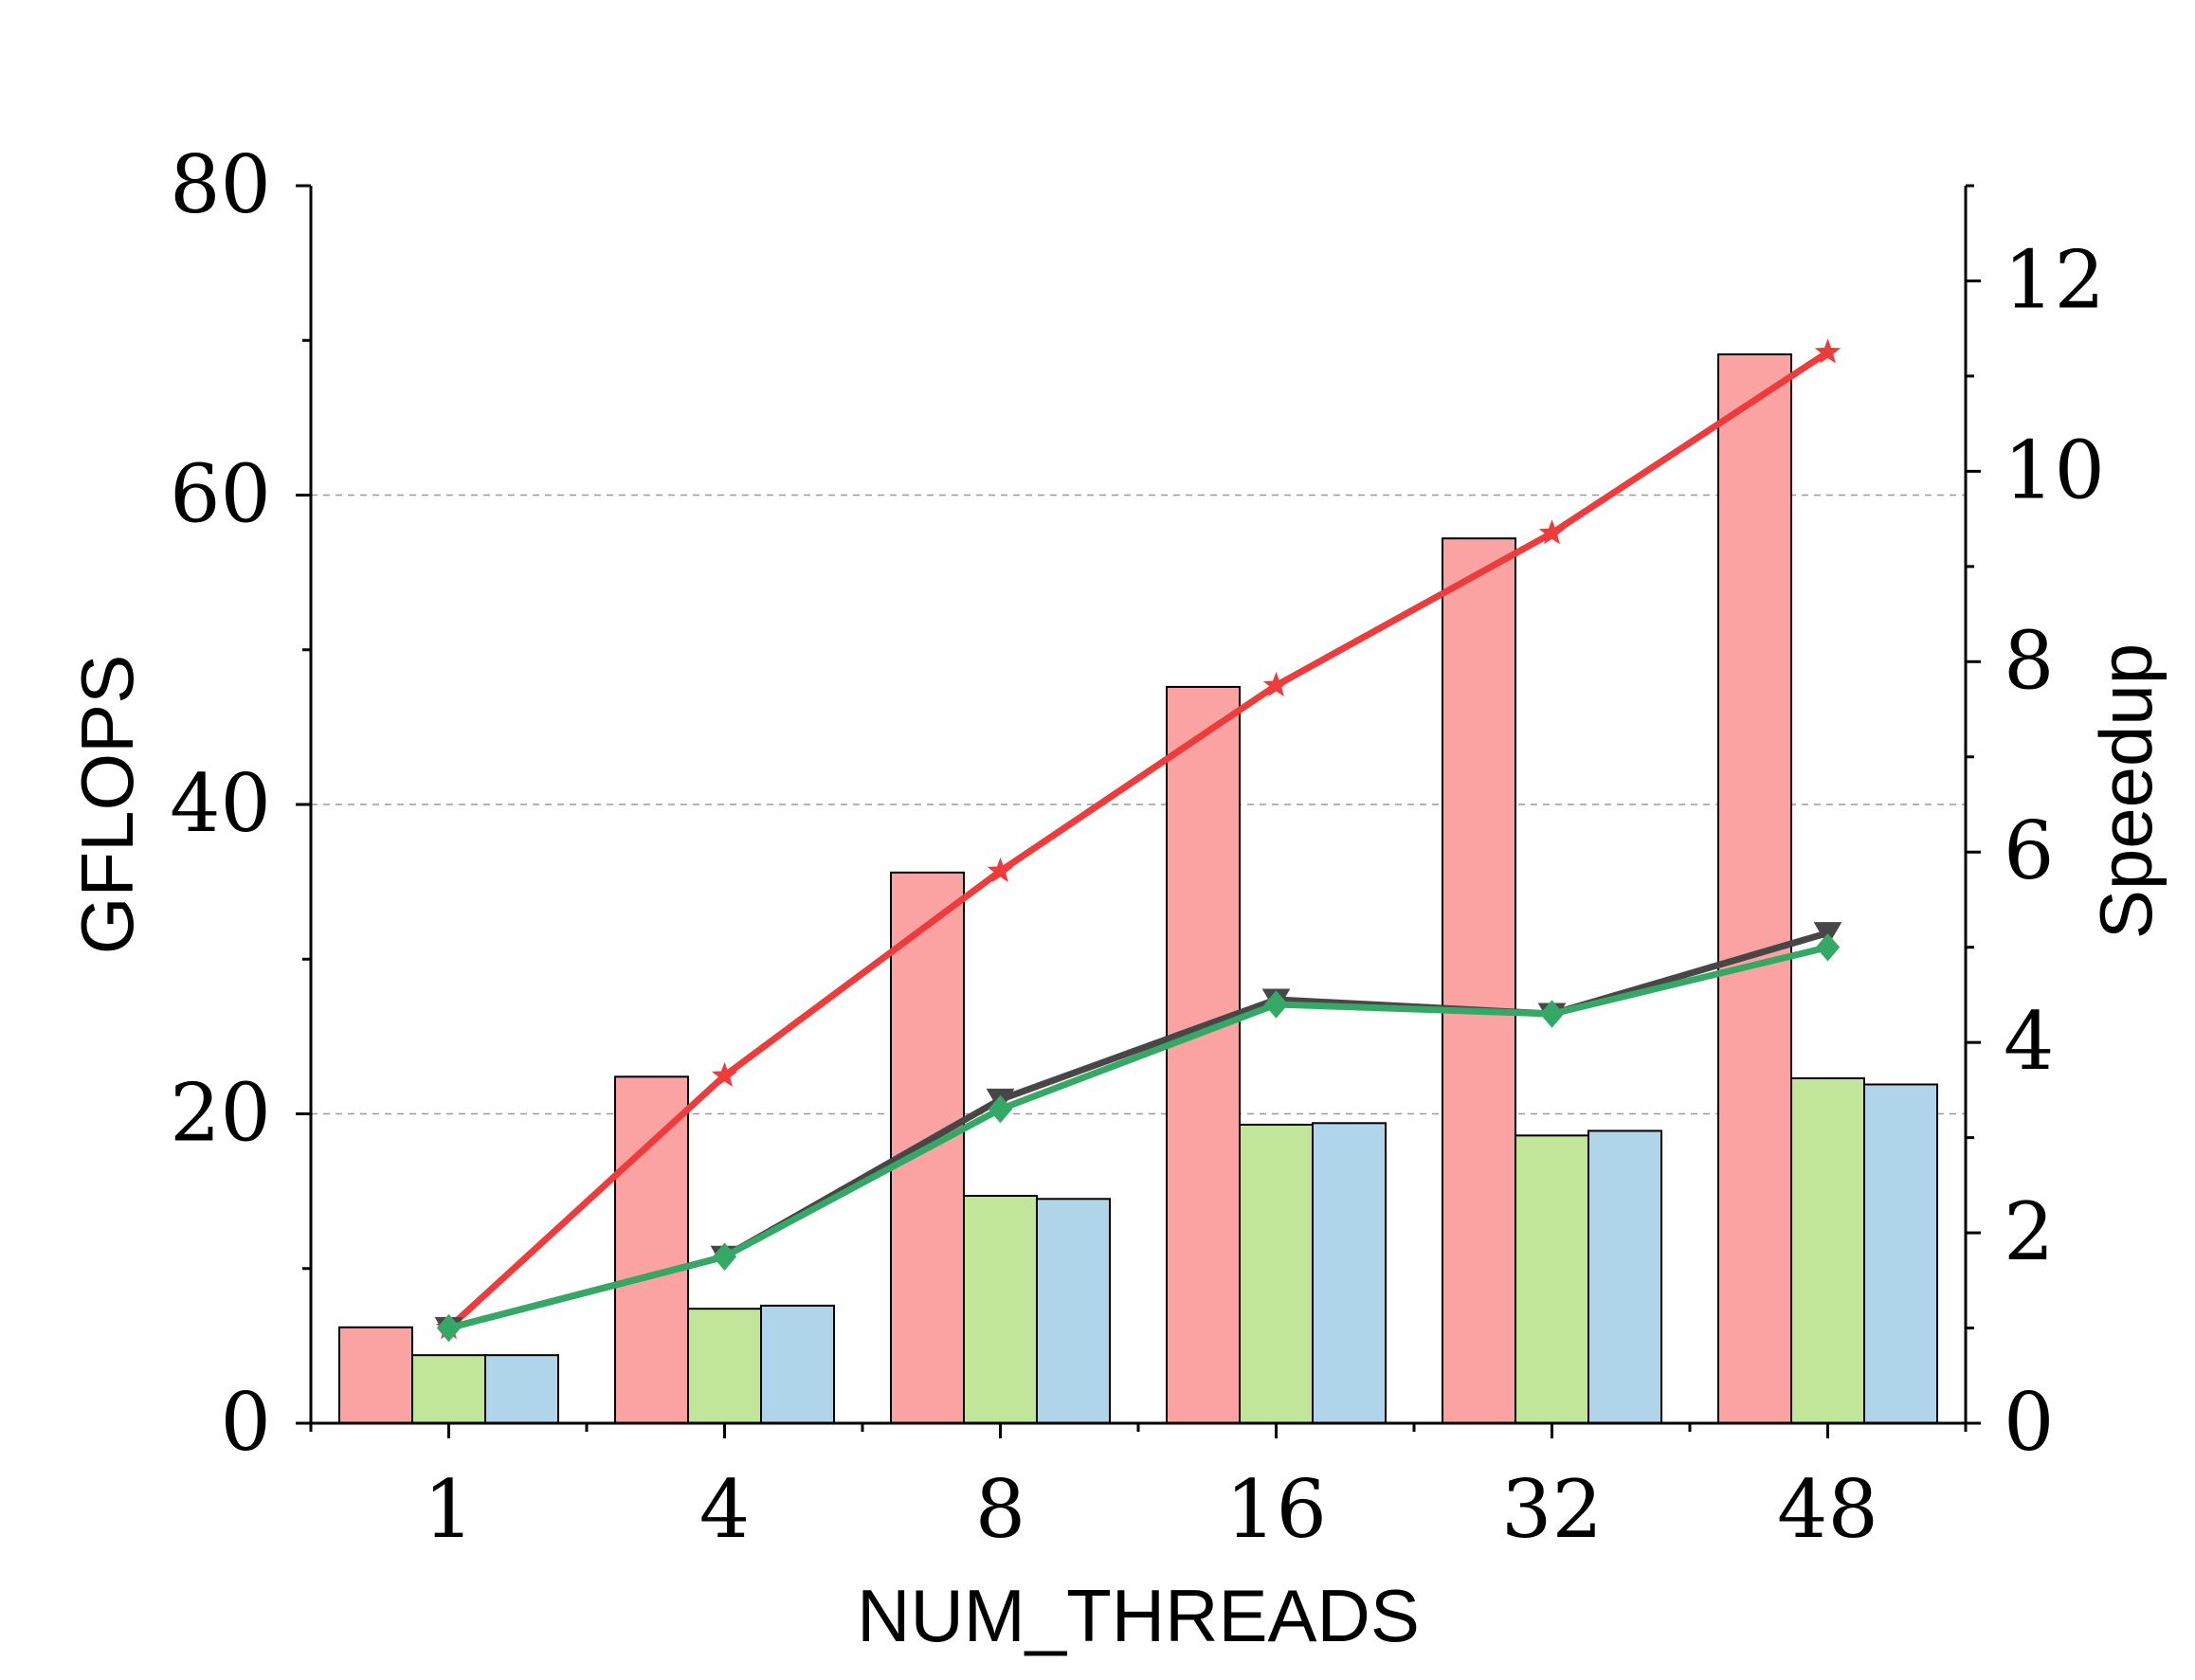 Image resolution: width=2195 pixels, height=1680 pixels. Describe the element at coordinates (449, 1509) in the screenshot. I see `x-tick-label-1: 1` at that location.